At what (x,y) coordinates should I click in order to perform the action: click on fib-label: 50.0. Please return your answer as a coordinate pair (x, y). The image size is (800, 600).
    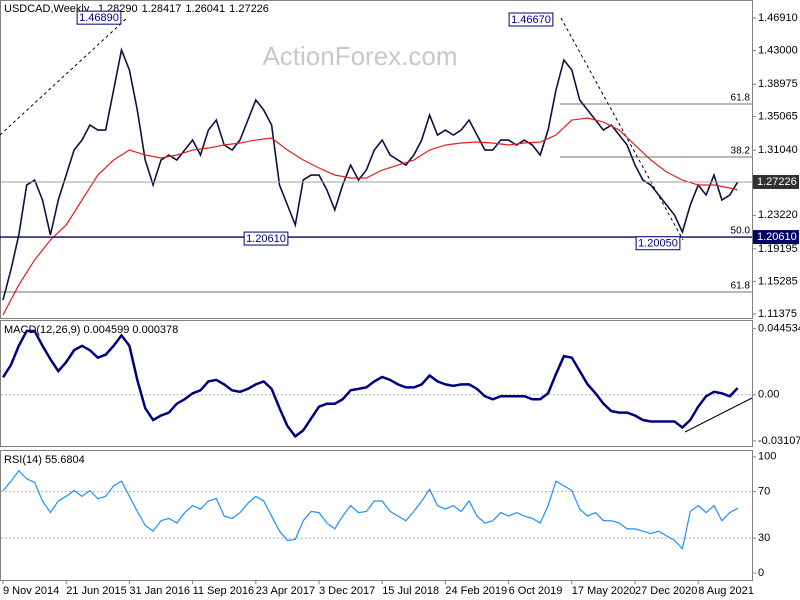
    Looking at the image, I should click on (741, 231).